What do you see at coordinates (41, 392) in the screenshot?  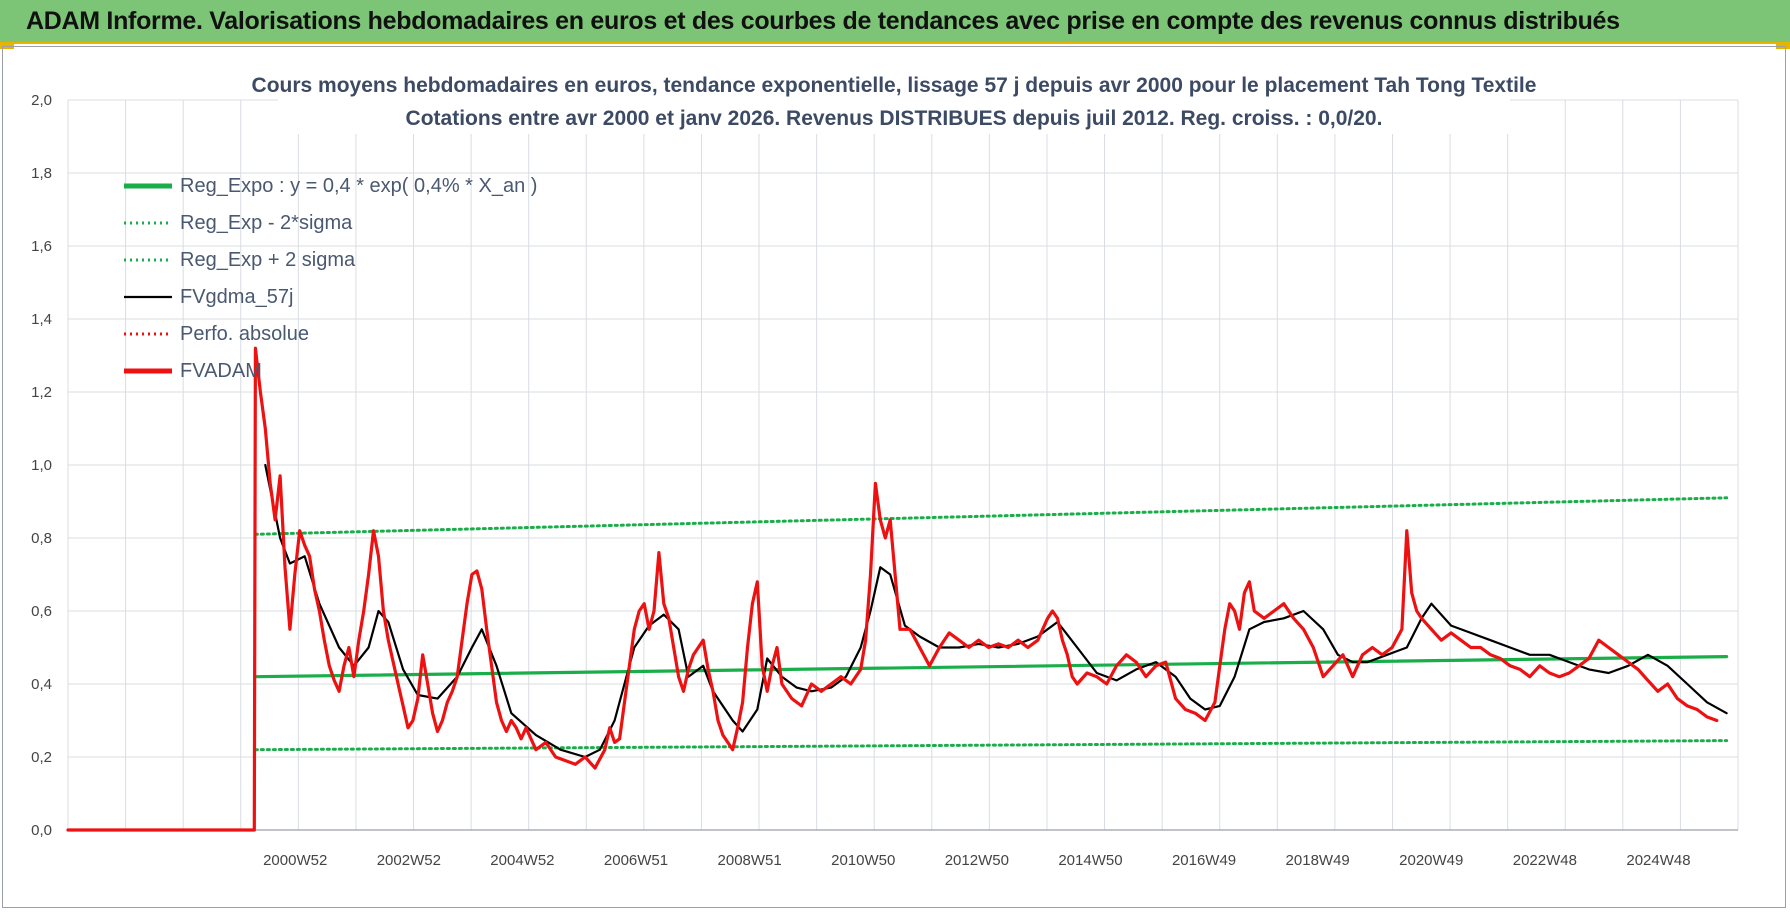 I see `y-tick-label: 1,2` at bounding box center [41, 392].